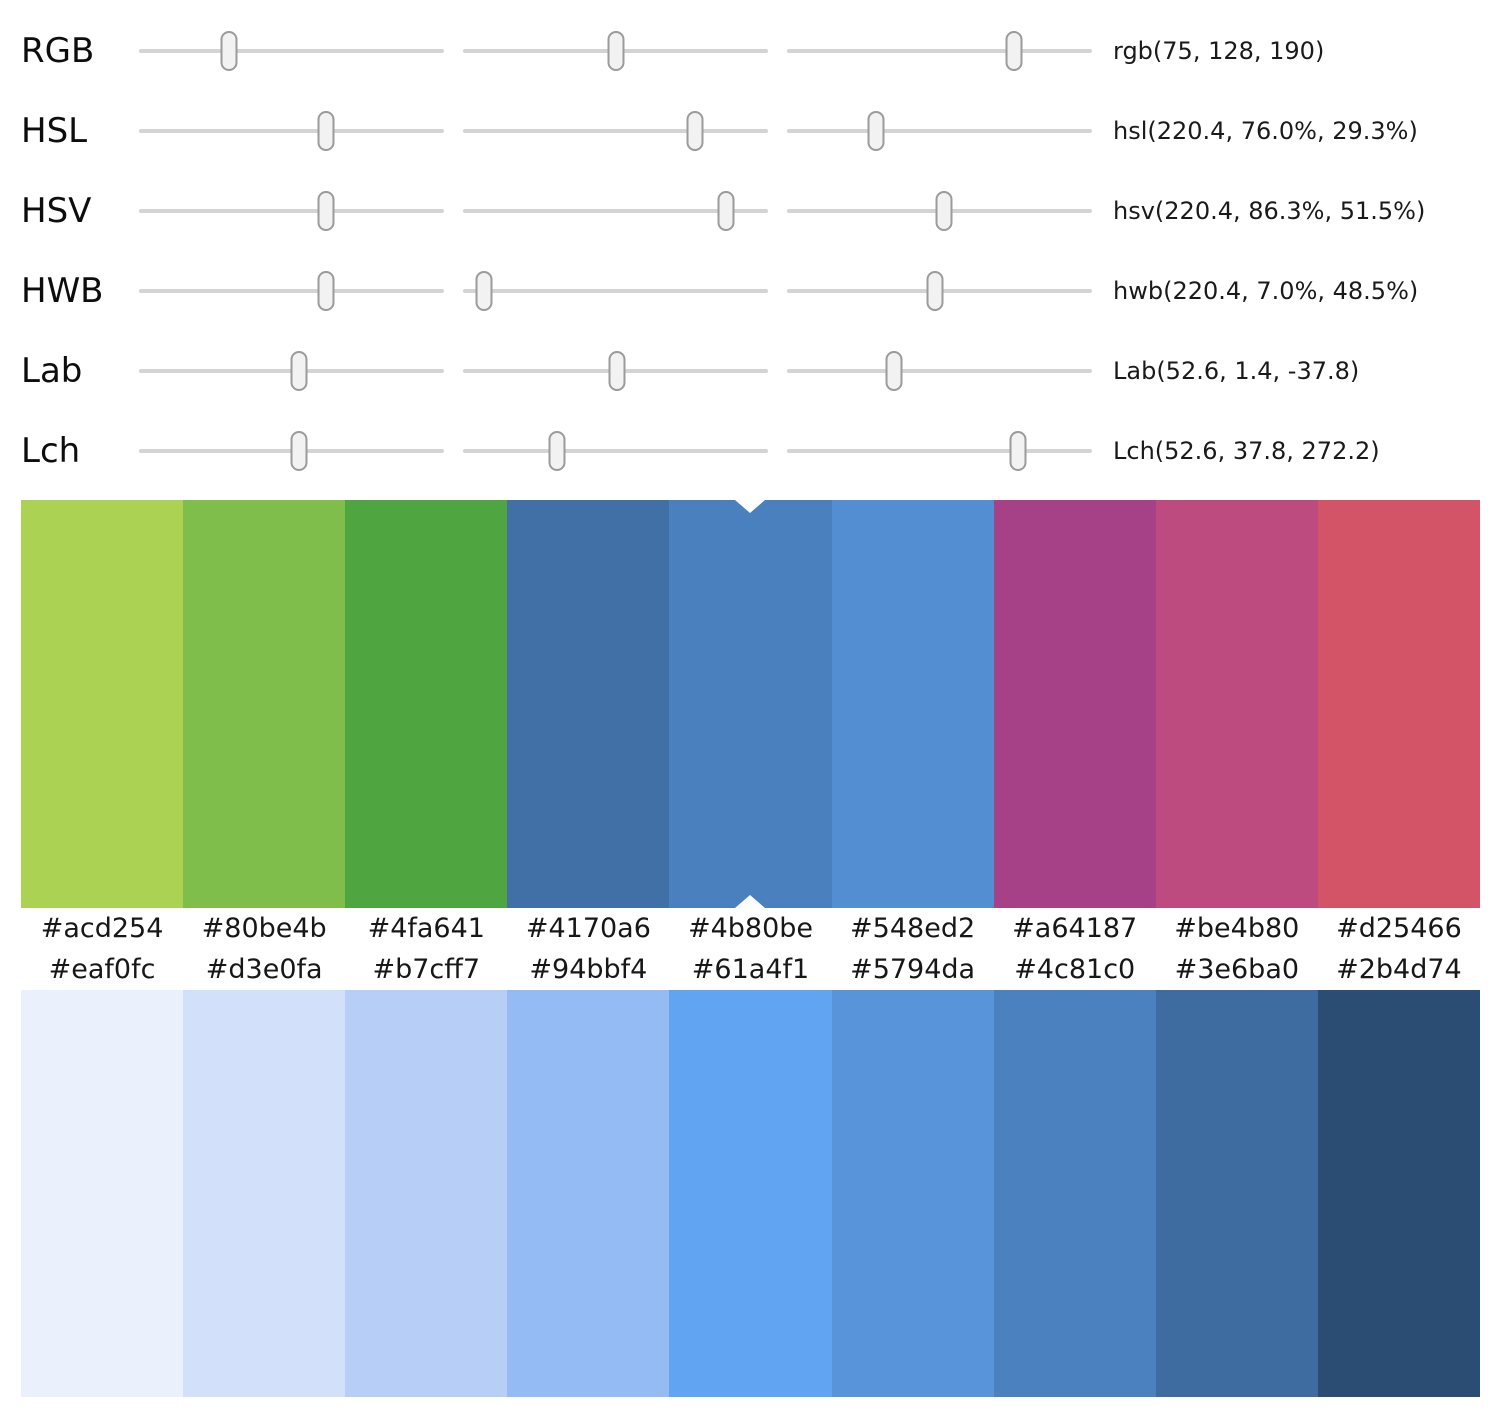 Image resolution: width=1501 pixels, height=1415 pixels. What do you see at coordinates (588, 928) in the screenshot?
I see `hex-code-label: #4170a6` at bounding box center [588, 928].